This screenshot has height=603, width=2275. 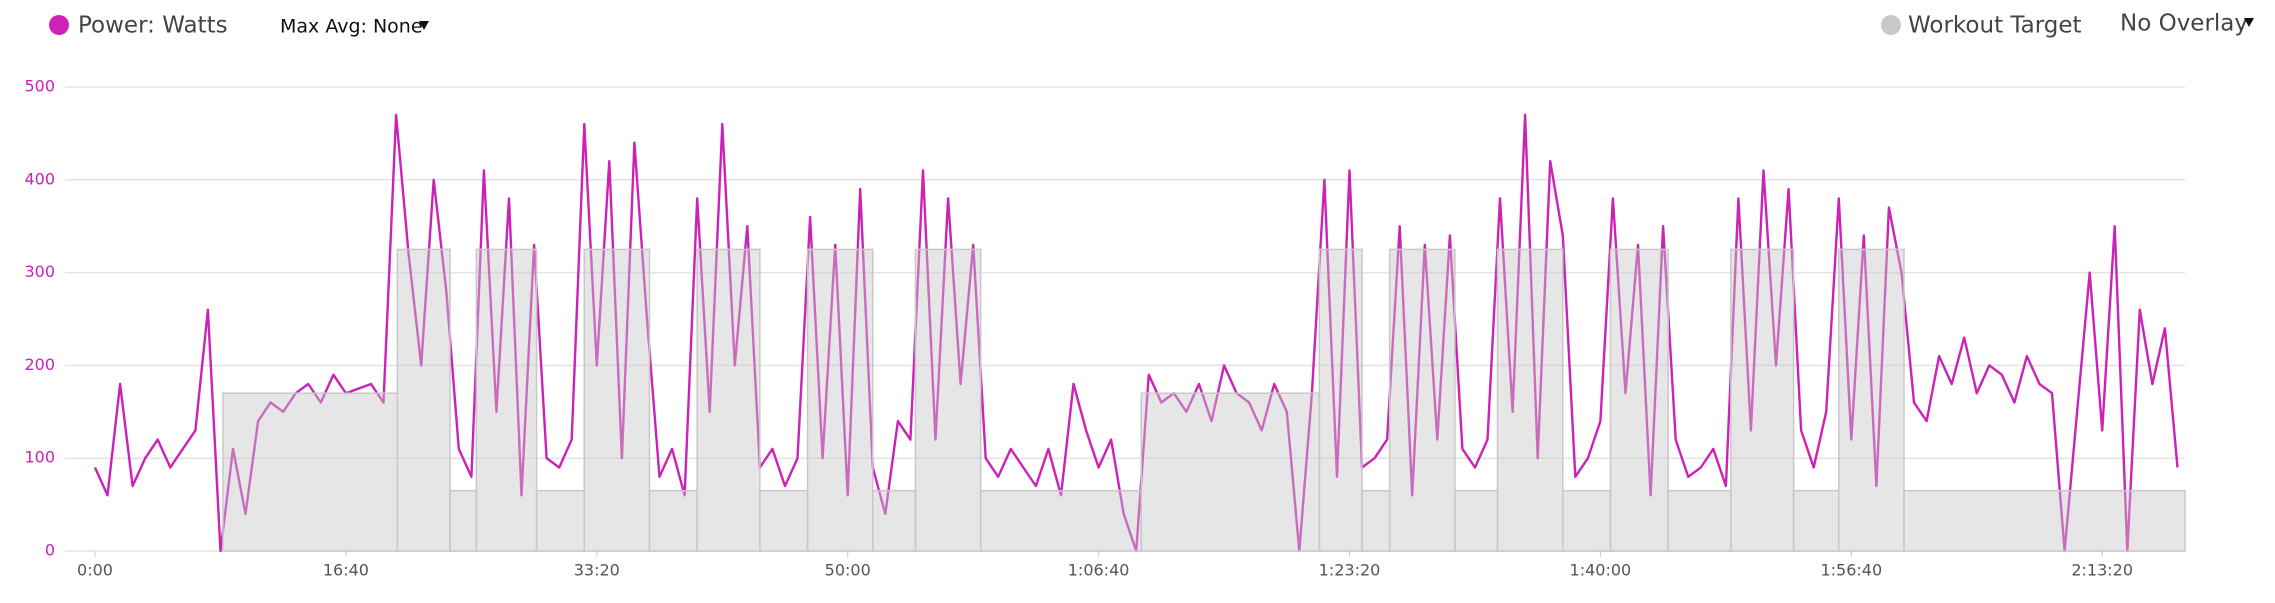 What do you see at coordinates (39, 86) in the screenshot?
I see `y-tick-label: 500` at bounding box center [39, 86].